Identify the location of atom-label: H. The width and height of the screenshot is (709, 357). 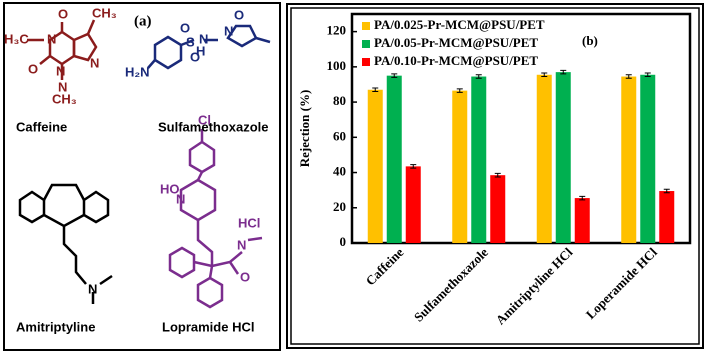
(200, 50).